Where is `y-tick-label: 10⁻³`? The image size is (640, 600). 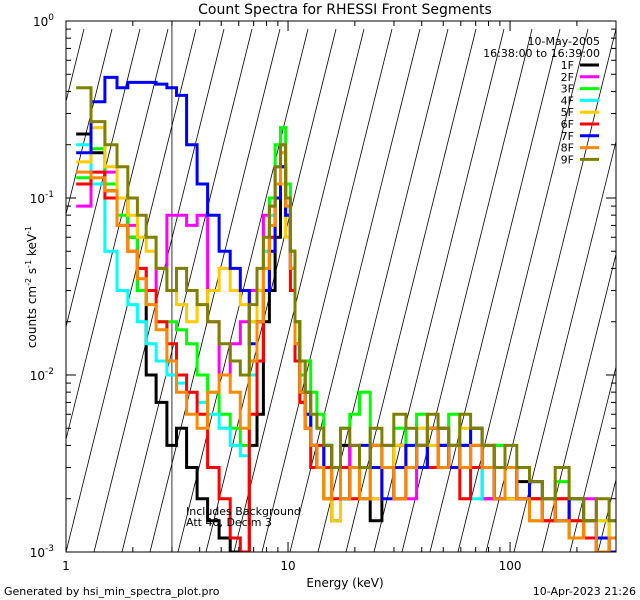
y-tick-label: 10⁻³ is located at coordinates (42, 552).